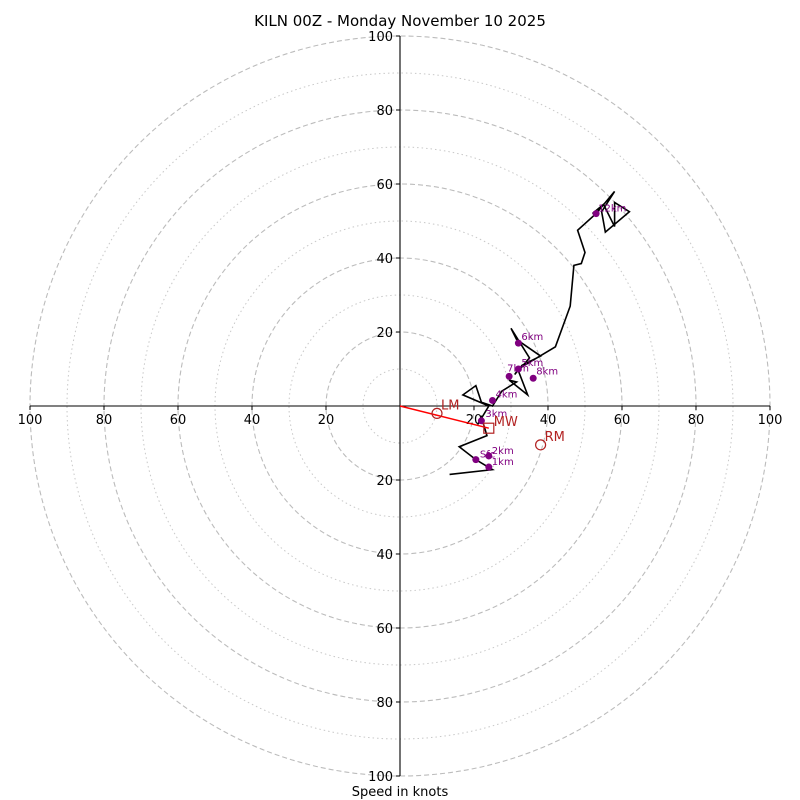 The height and width of the screenshot is (800, 800). What do you see at coordinates (492, 400) in the screenshot?
I see `height-marker-4km` at bounding box center [492, 400].